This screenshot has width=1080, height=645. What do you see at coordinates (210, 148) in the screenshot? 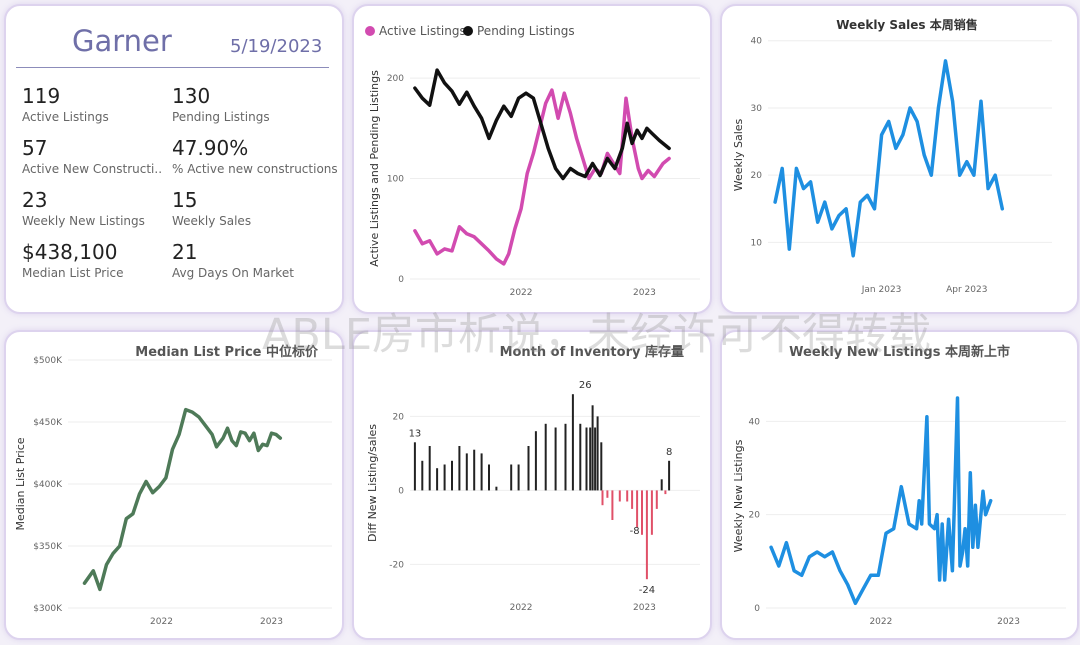
I see `kpi-value: 47.90%` at bounding box center [210, 148].